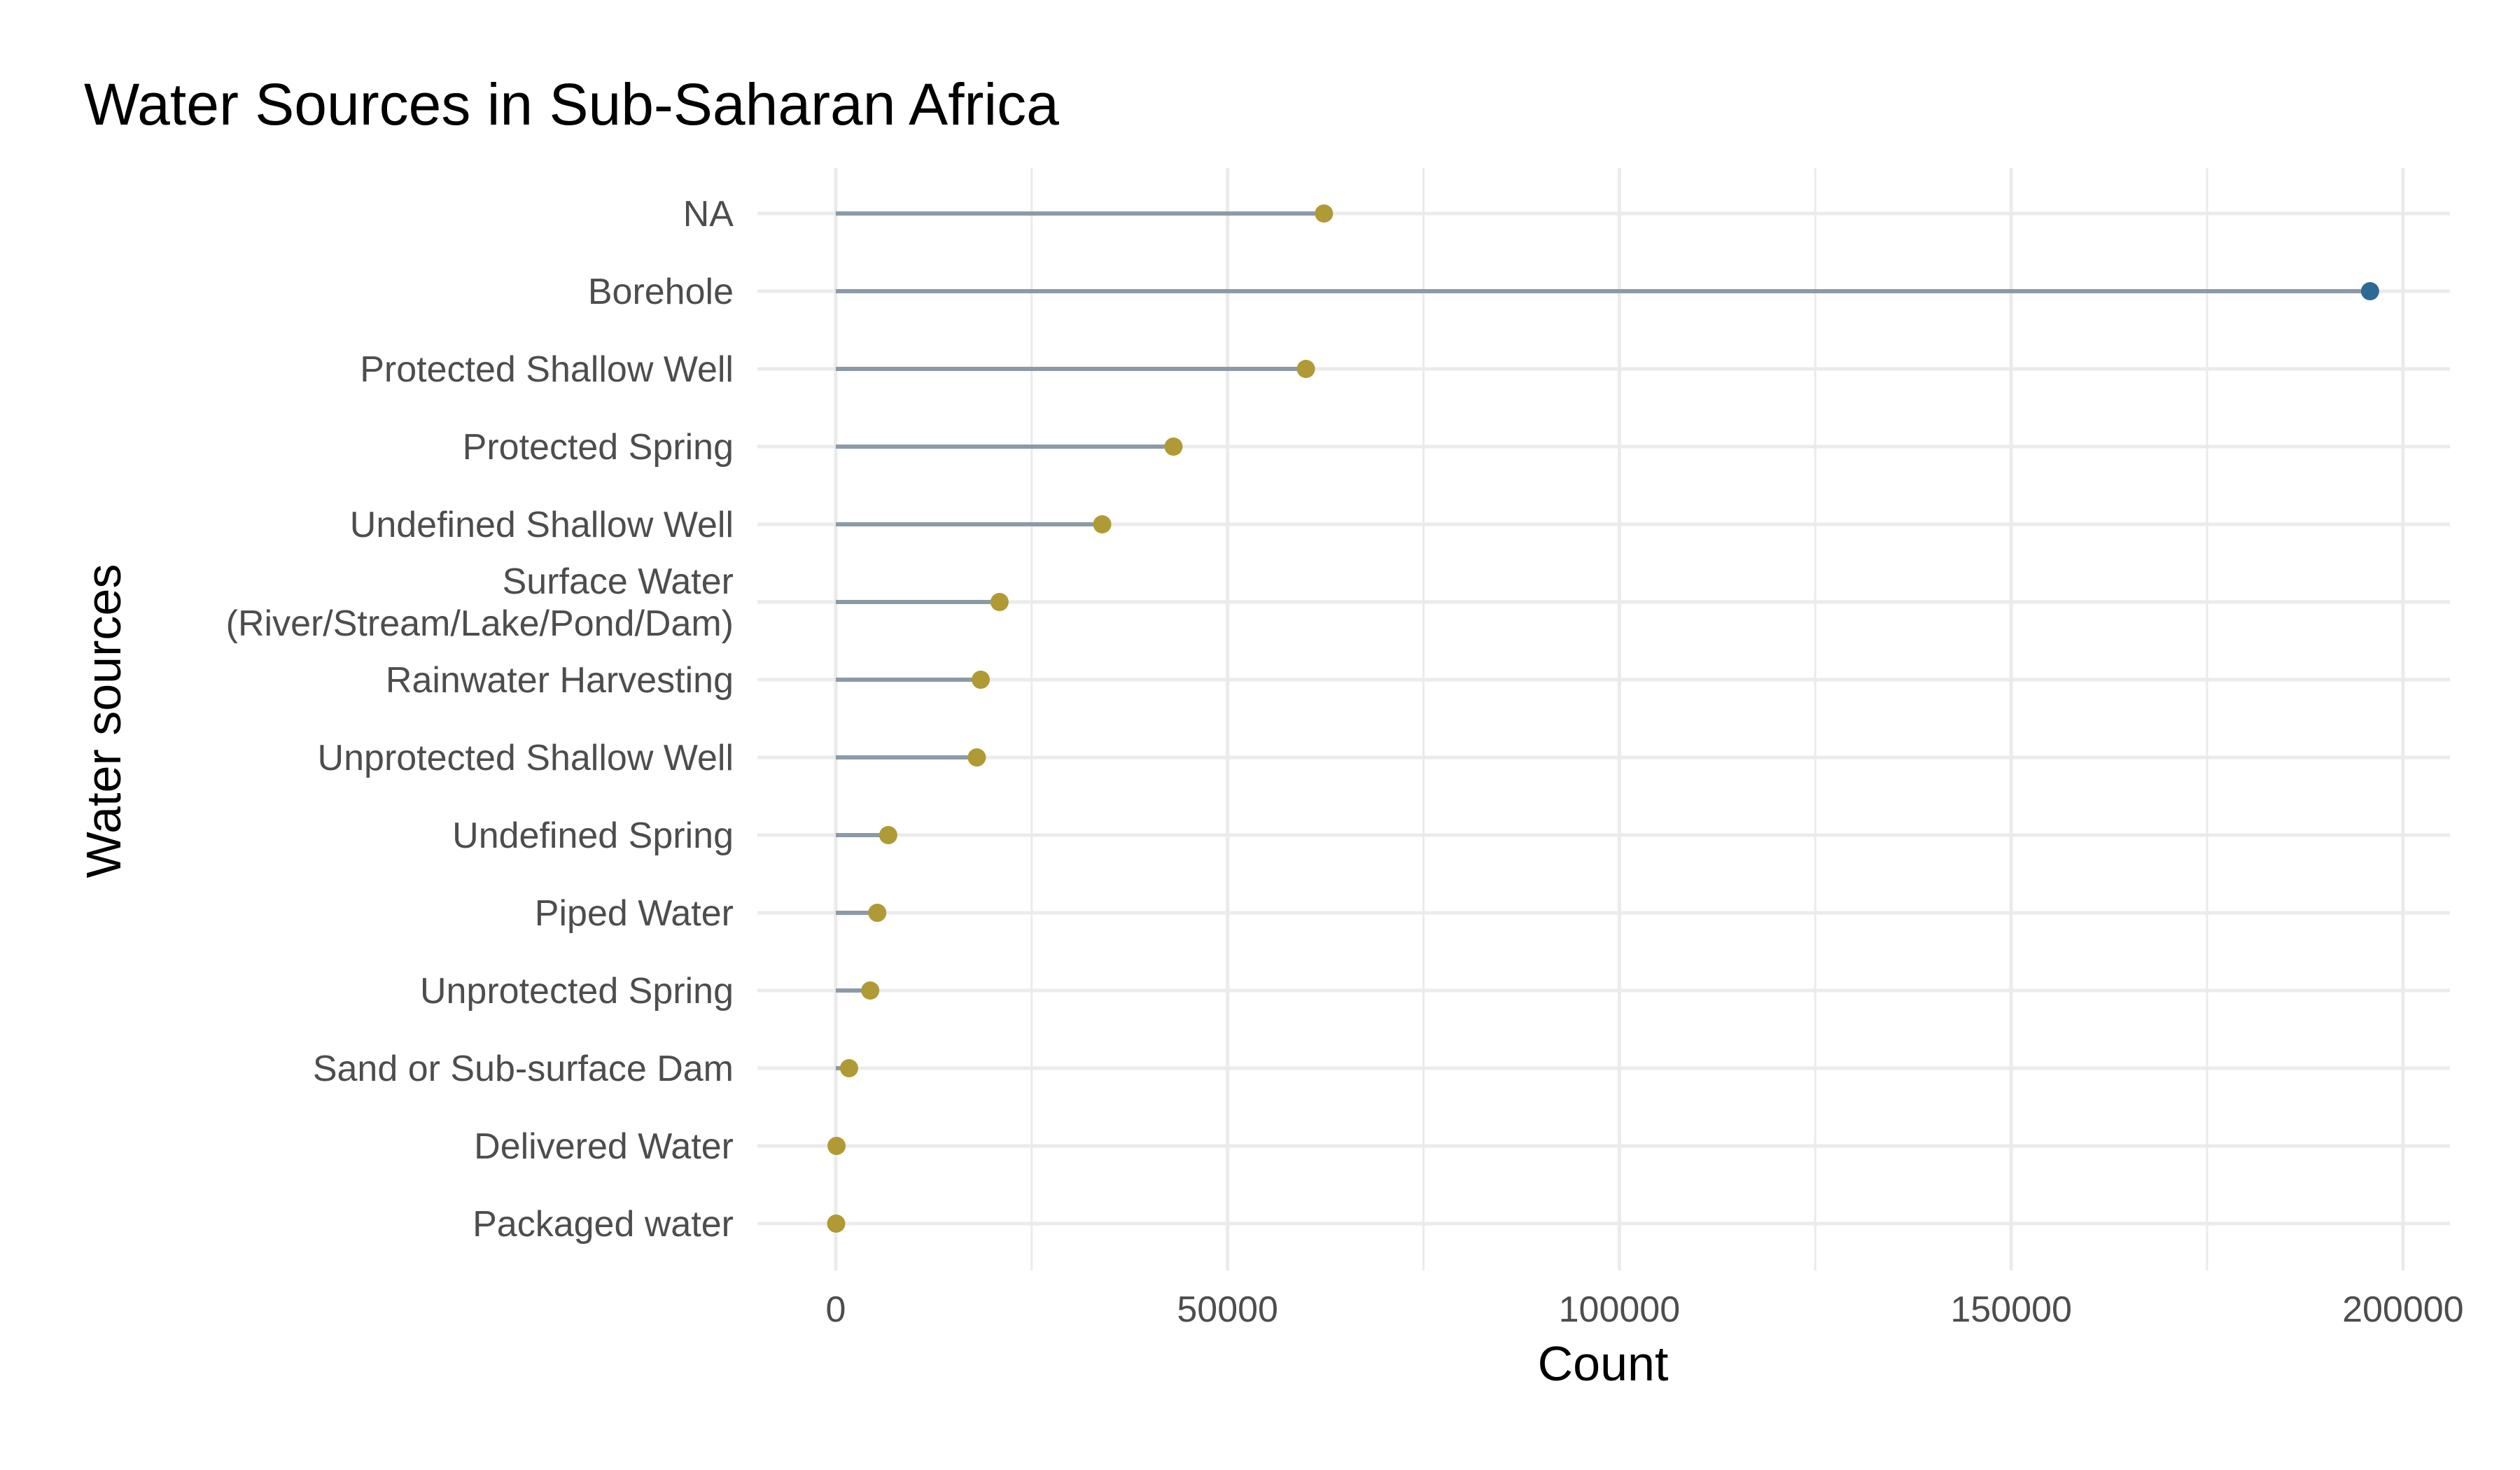 The image size is (2520, 1470). What do you see at coordinates (593, 836) in the screenshot?
I see `y-tick-label: Undefined Spring` at bounding box center [593, 836].